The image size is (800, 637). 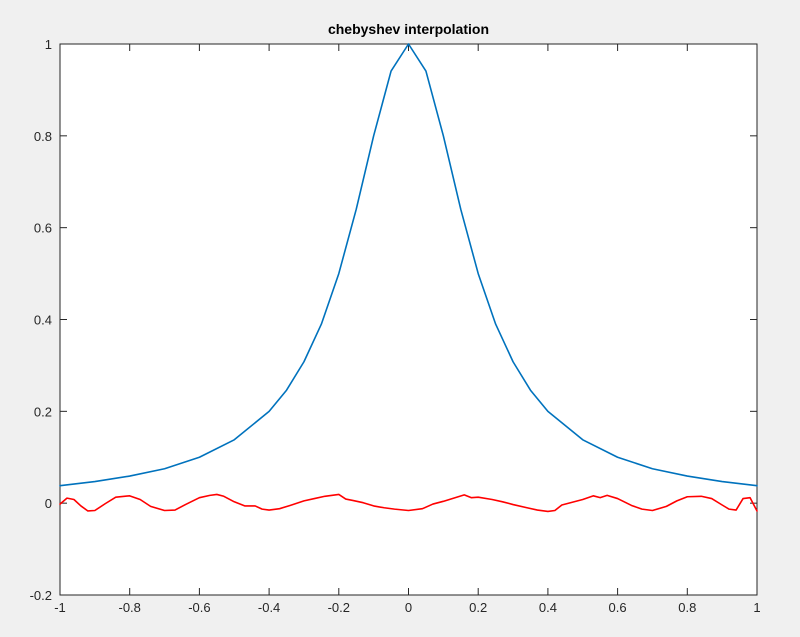 What do you see at coordinates (129, 607) in the screenshot?
I see `x-tick-label: -0.8` at bounding box center [129, 607].